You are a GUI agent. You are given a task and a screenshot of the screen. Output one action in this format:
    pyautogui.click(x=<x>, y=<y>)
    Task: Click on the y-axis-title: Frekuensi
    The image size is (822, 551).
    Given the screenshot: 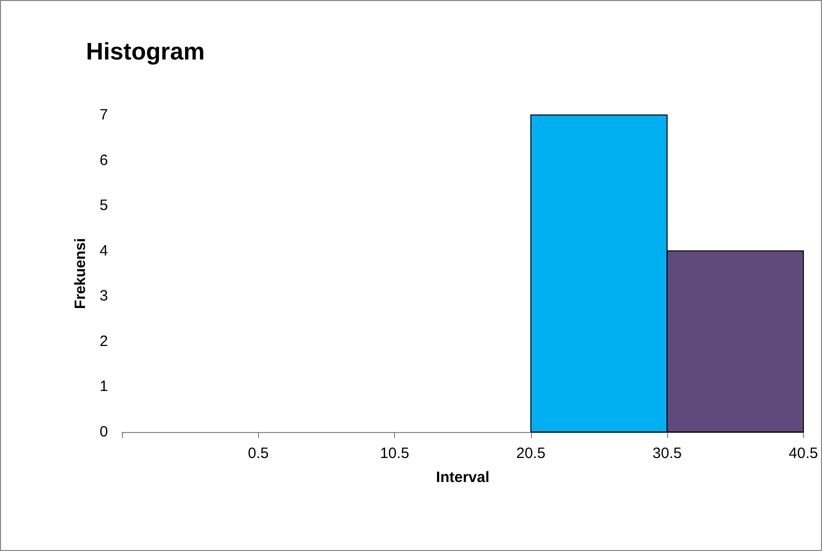 What is the action you would take?
    pyautogui.click(x=80, y=273)
    